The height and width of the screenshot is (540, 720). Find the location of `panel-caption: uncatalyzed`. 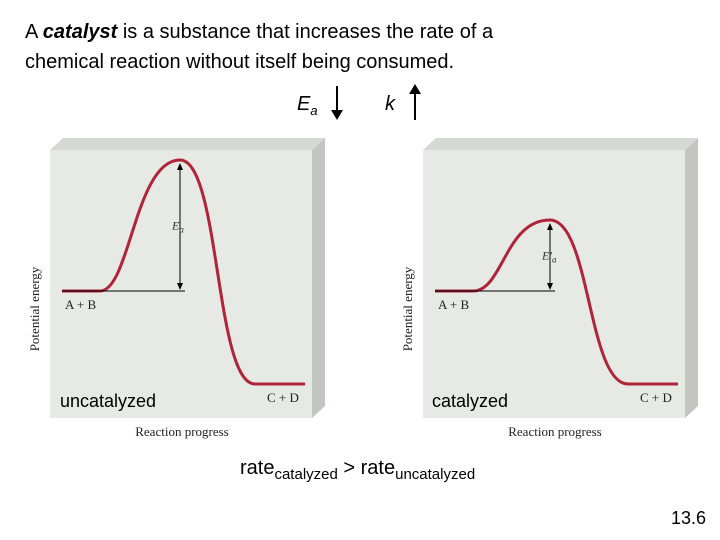

panel-caption: uncatalyzed is located at coordinates (108, 401).